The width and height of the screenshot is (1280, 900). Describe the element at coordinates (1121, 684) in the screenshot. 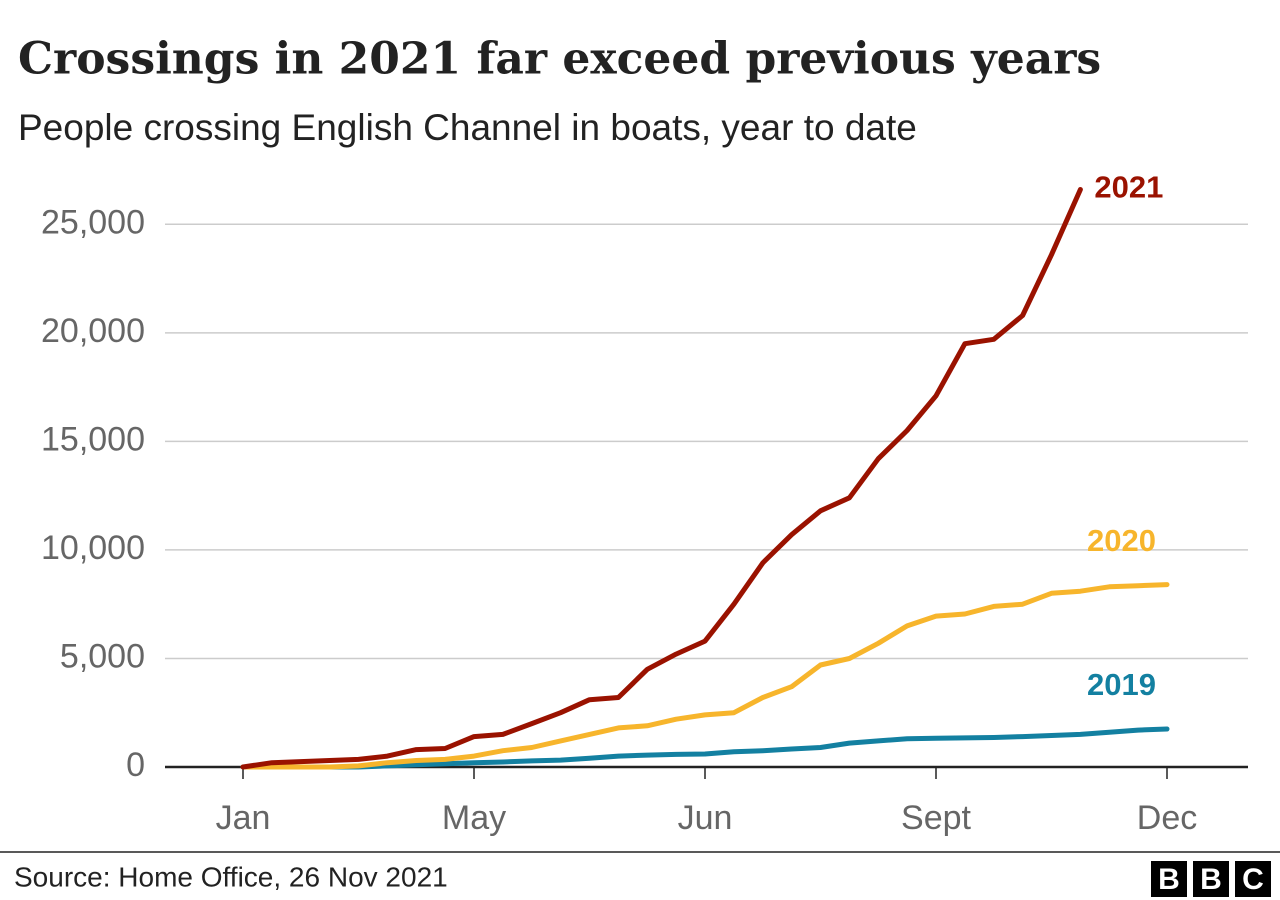

I see `series-label: 2019` at that location.